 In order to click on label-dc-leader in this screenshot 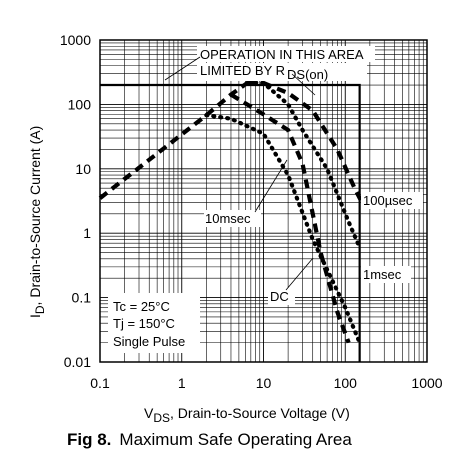, I will do `click(299, 274)`.